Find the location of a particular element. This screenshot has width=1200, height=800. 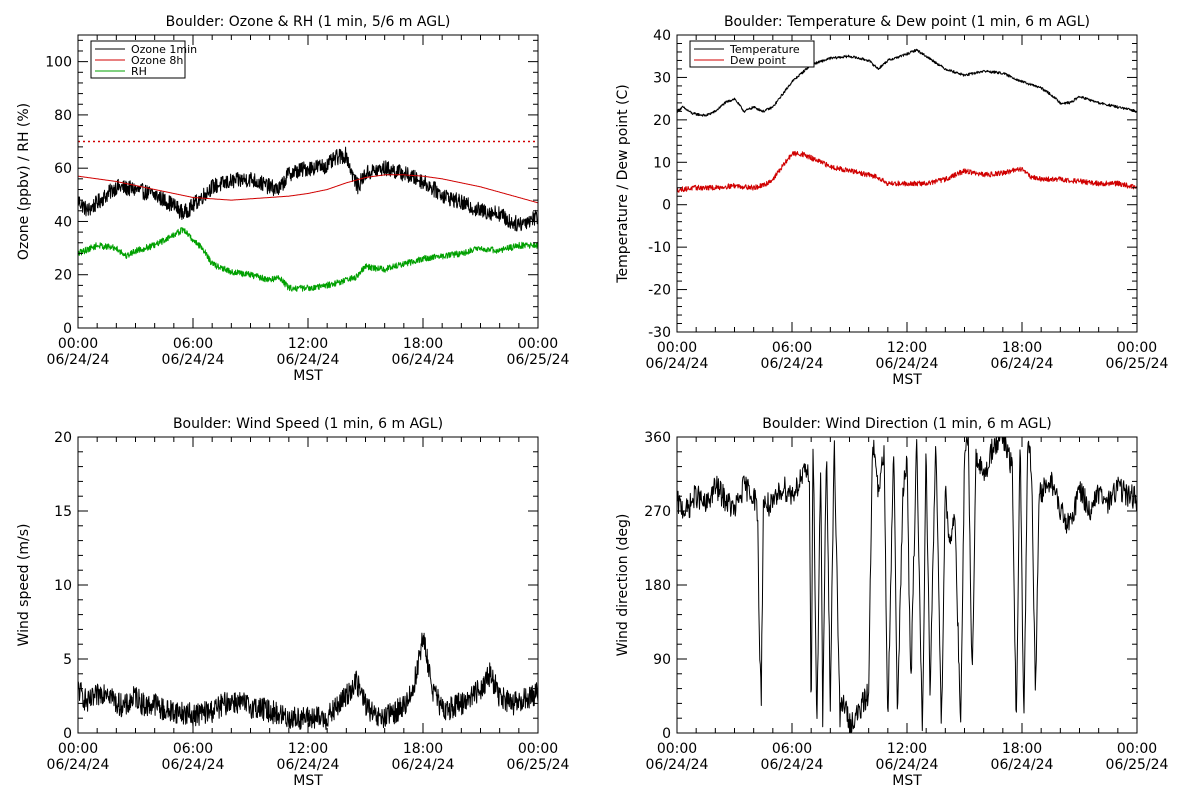

y-tick-label: -30 is located at coordinates (659, 333).